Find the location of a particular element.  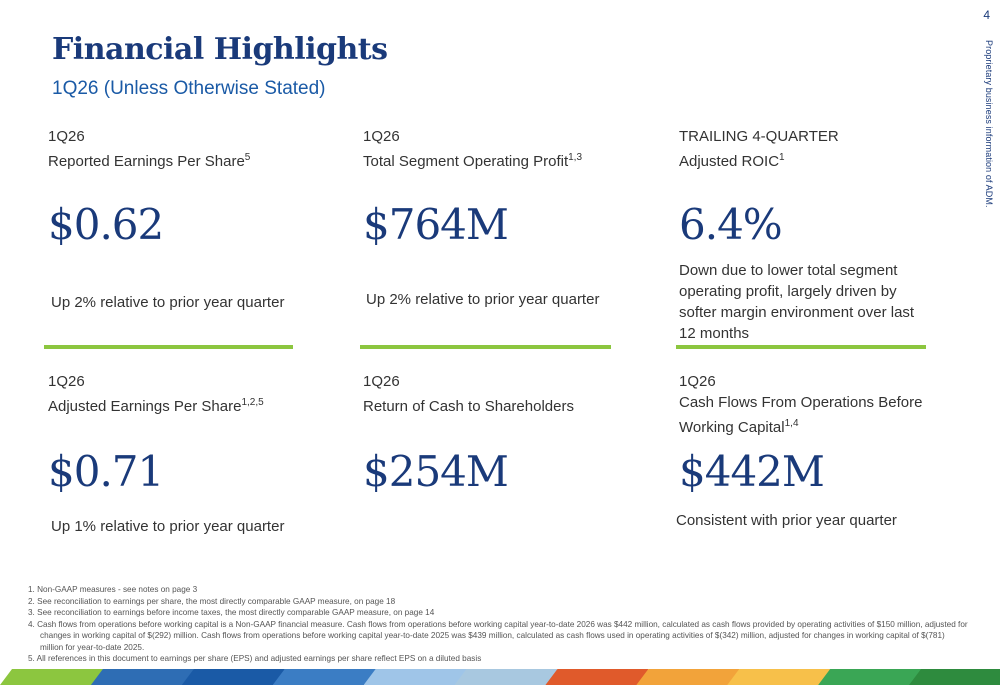

metric-description: Up 1% relative to prior year quarter is located at coordinates (168, 526).